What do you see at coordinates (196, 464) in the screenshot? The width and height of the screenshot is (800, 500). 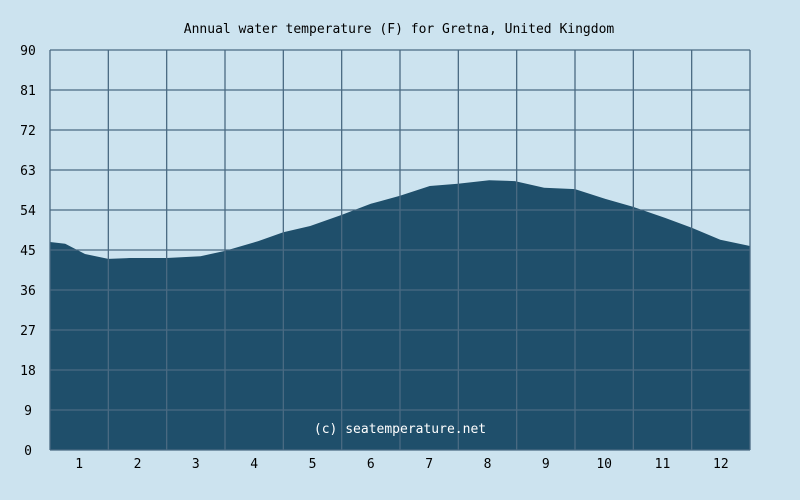 I see `x-tick-label: 3` at bounding box center [196, 464].